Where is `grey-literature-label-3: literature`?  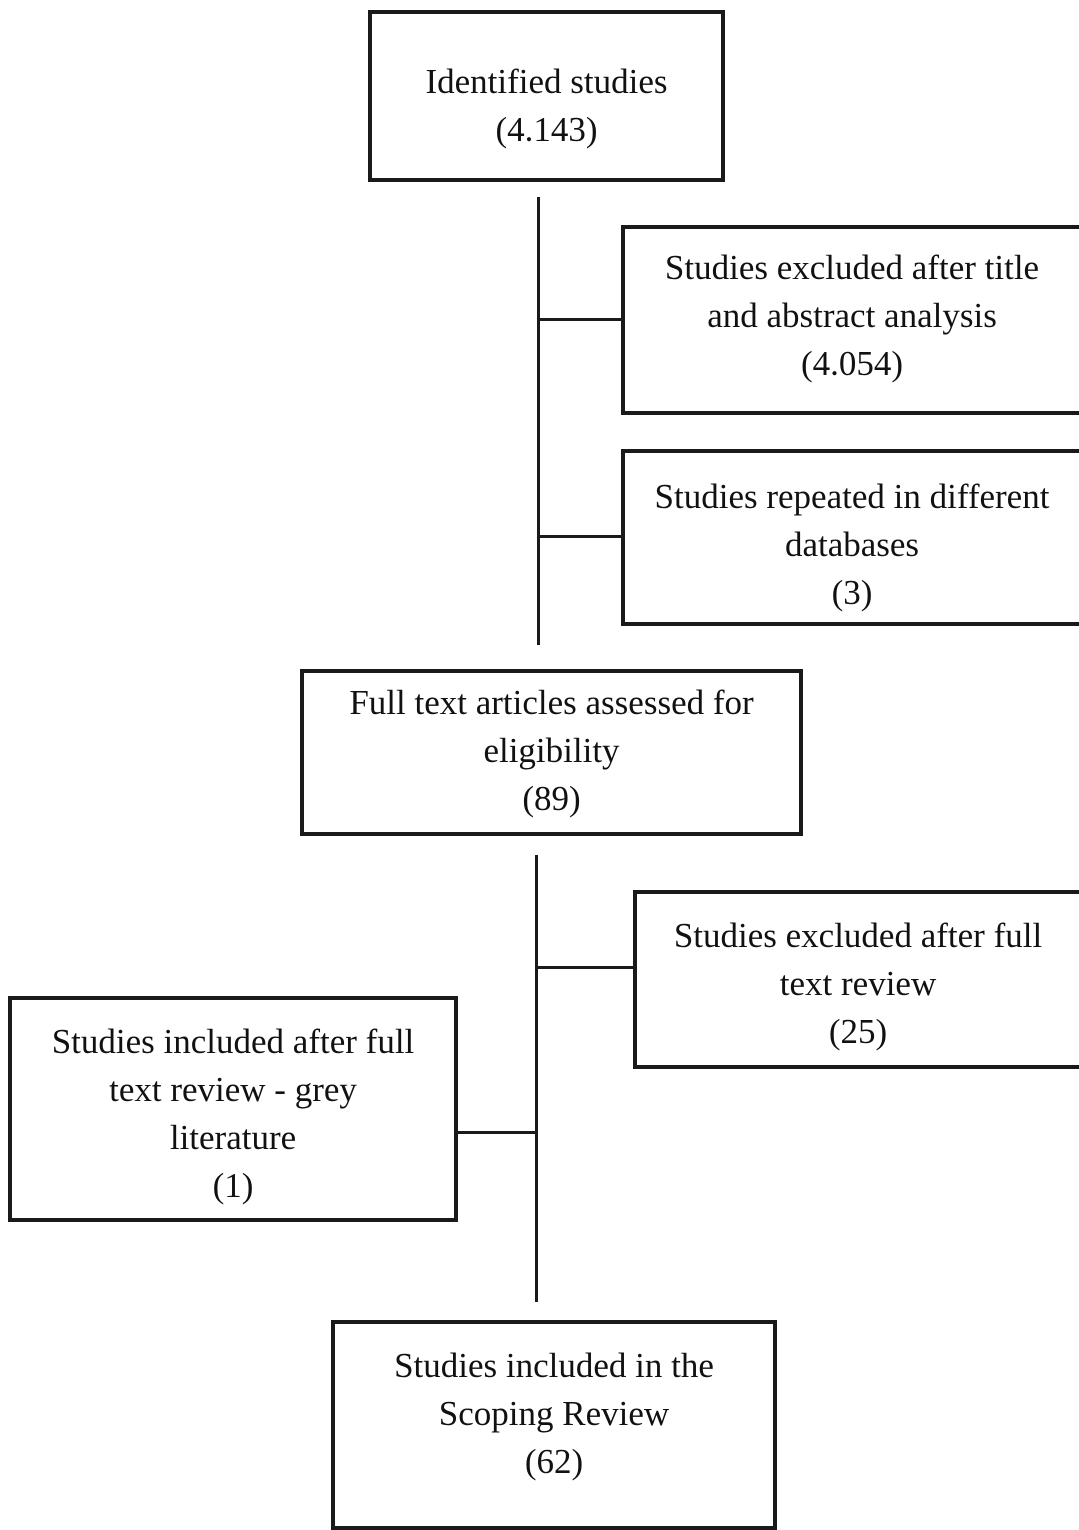 grey-literature-label-3: literature is located at coordinates (233, 1137).